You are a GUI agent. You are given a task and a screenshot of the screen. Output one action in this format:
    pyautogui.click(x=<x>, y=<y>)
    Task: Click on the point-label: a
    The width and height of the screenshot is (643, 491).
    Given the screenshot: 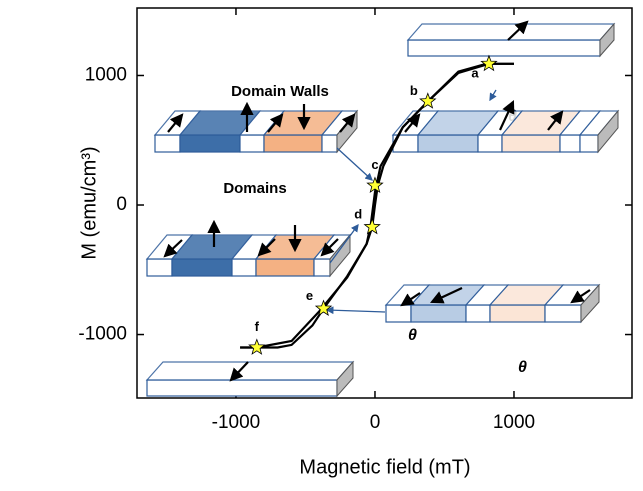 What is the action you would take?
    pyautogui.click(x=475, y=72)
    